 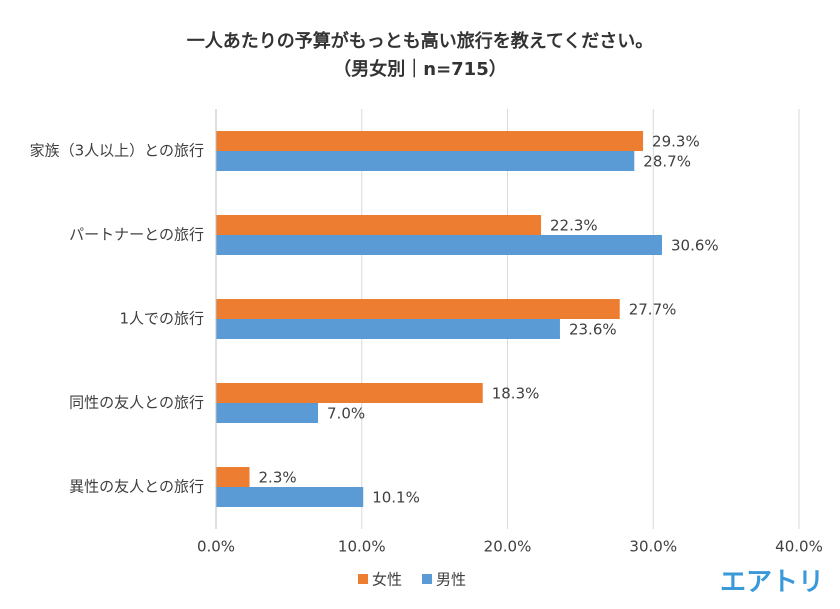 What do you see at coordinates (161, 319) in the screenshot?
I see `y-tick-label: 1人での旅行` at bounding box center [161, 319].